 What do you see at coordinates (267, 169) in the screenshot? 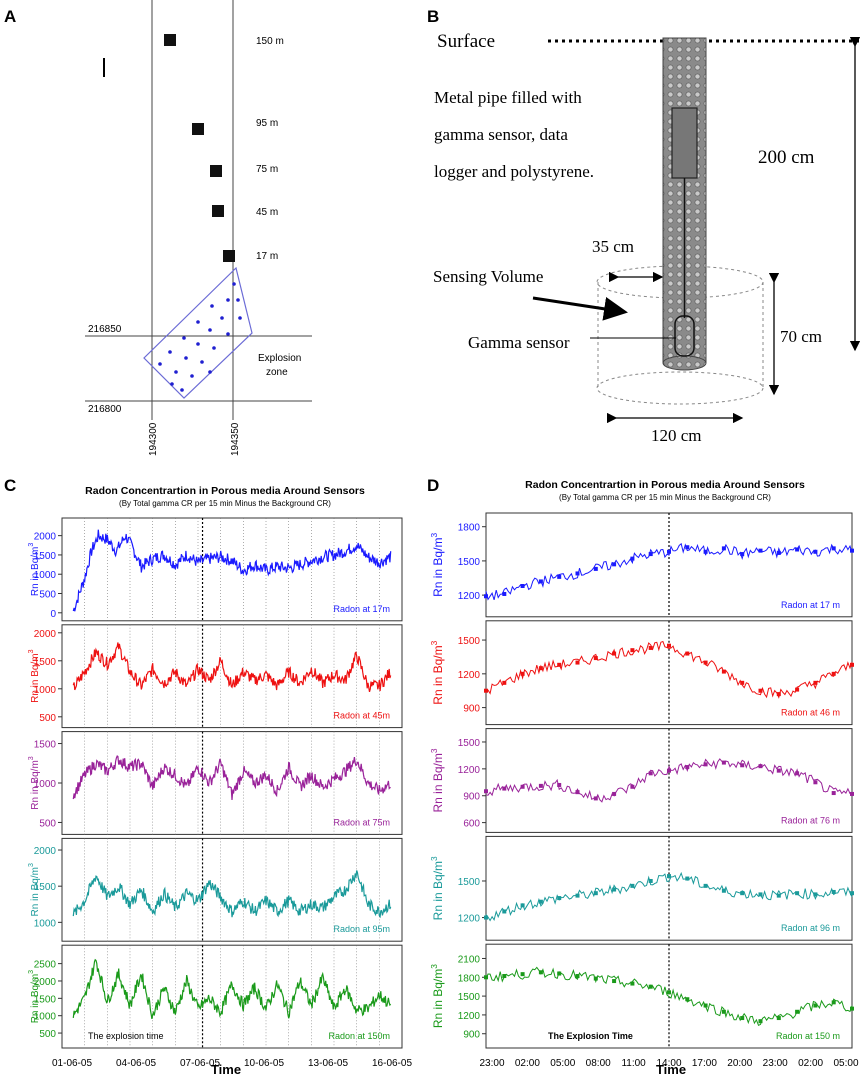
I see `sensor-label-75m: 75 m` at bounding box center [267, 169].